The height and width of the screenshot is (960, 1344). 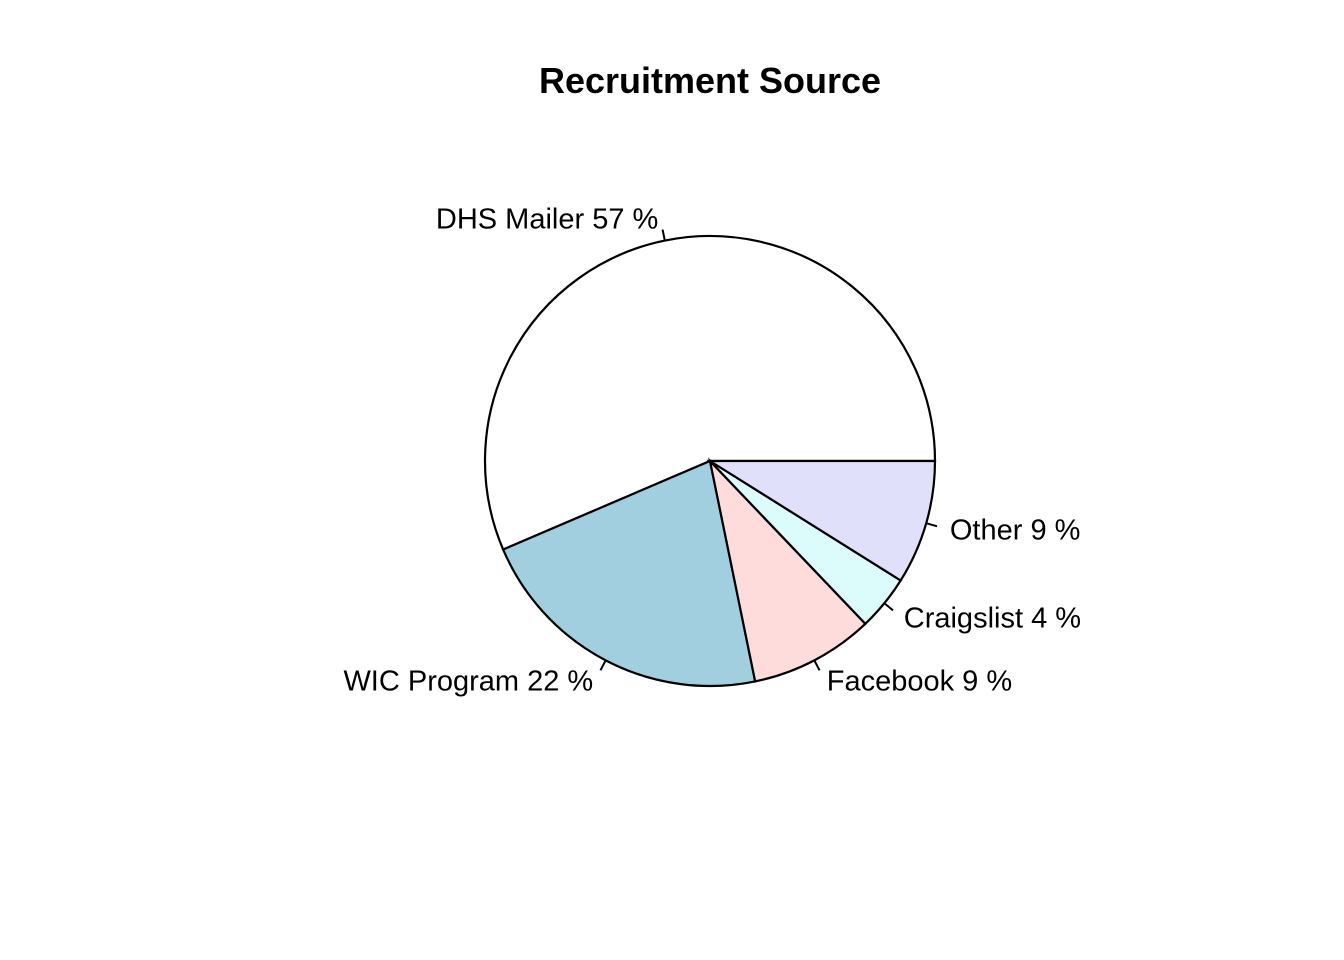 What do you see at coordinates (1015, 531) in the screenshot?
I see `slice-label: Other 9 %` at bounding box center [1015, 531].